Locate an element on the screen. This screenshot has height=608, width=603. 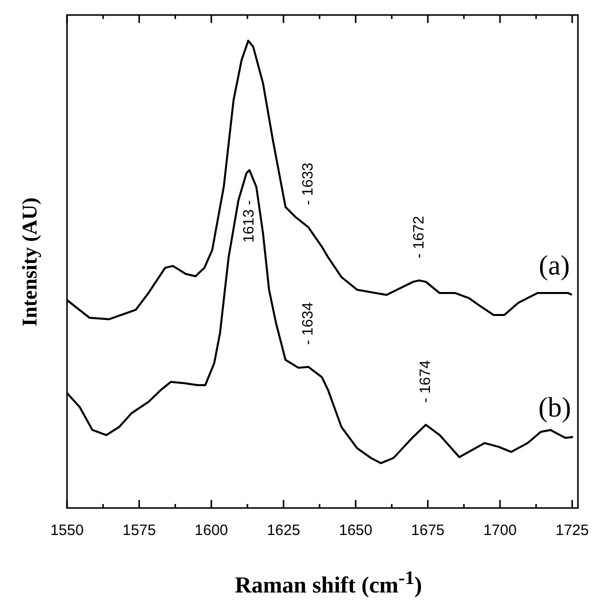
annotation: - 1634 is located at coordinates (307, 323).